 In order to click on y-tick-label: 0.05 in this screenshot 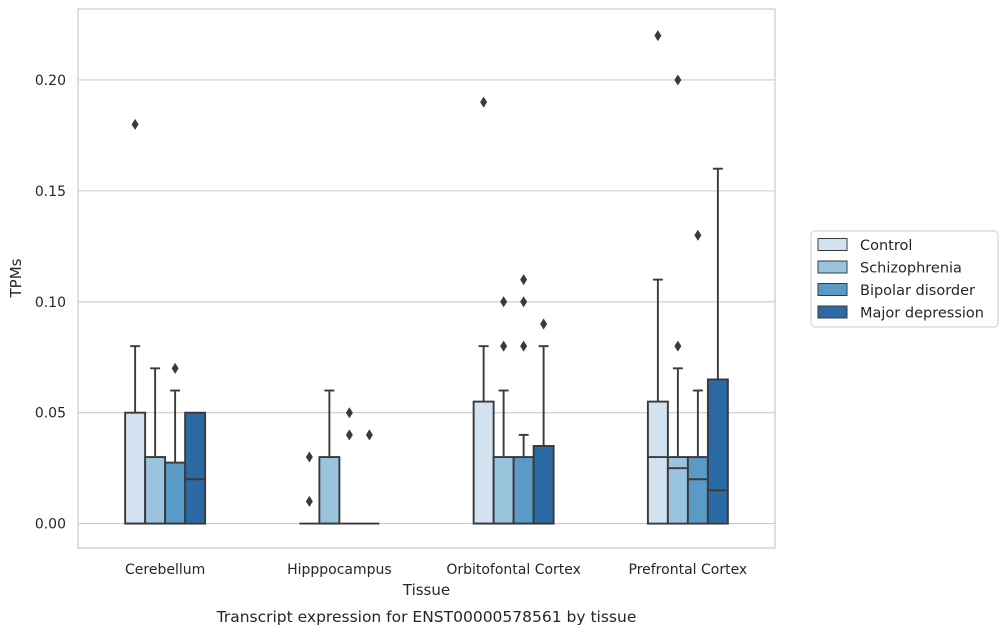, I will do `click(50, 414)`.